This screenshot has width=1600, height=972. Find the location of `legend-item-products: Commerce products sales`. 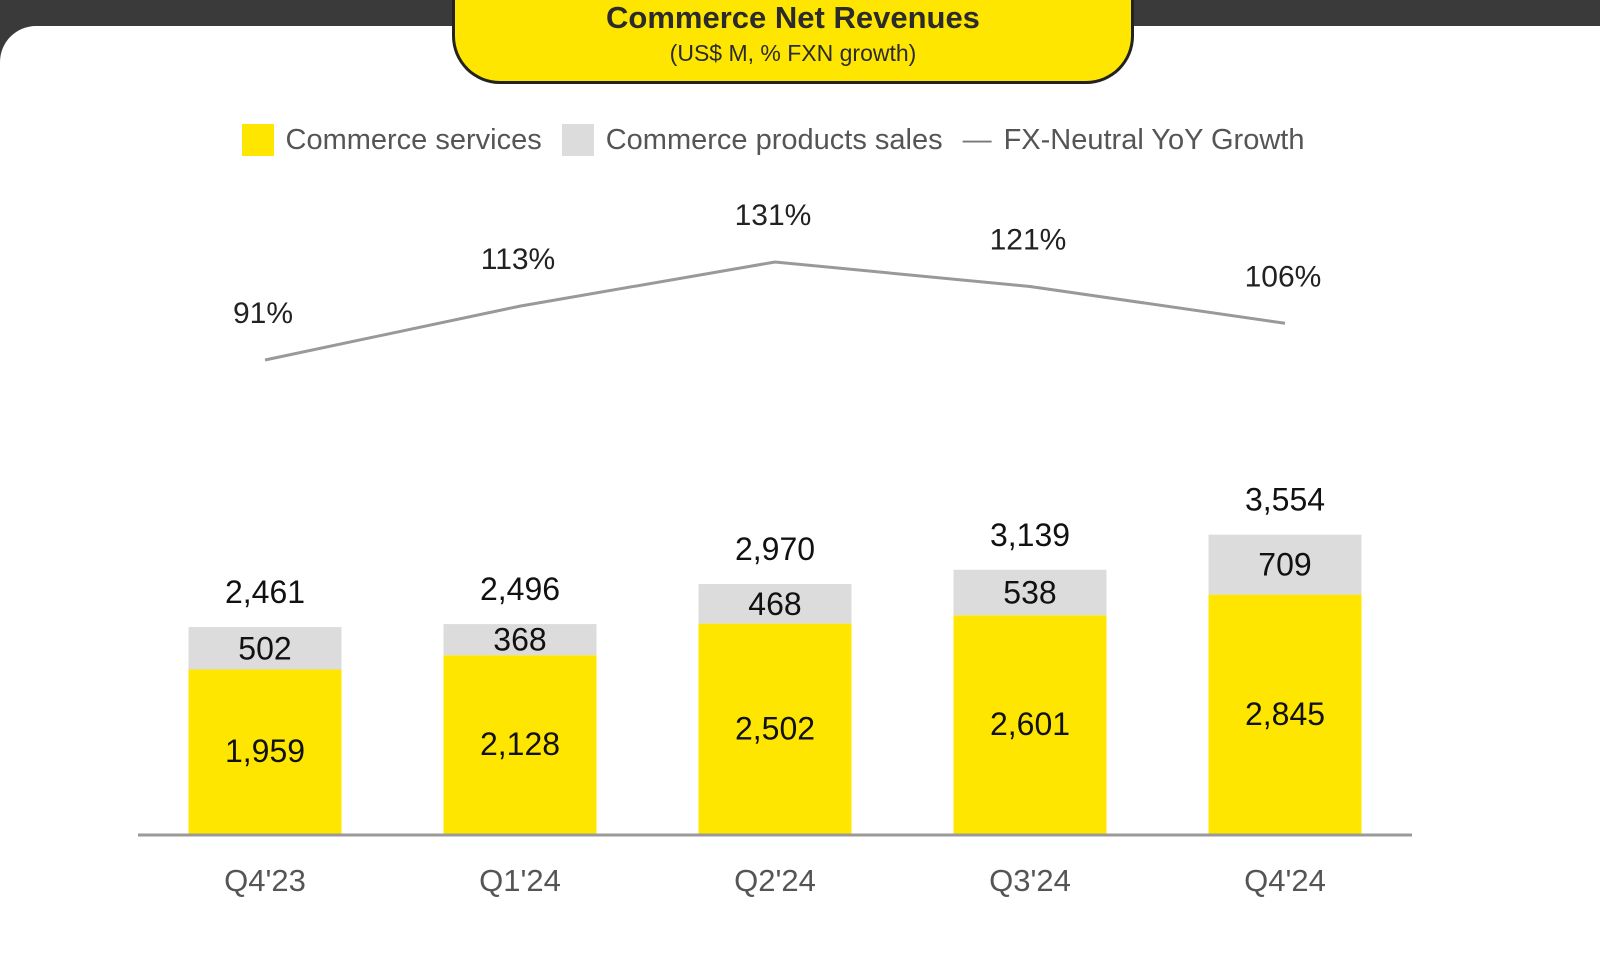

legend-item-products: Commerce products sales is located at coordinates (752, 140).